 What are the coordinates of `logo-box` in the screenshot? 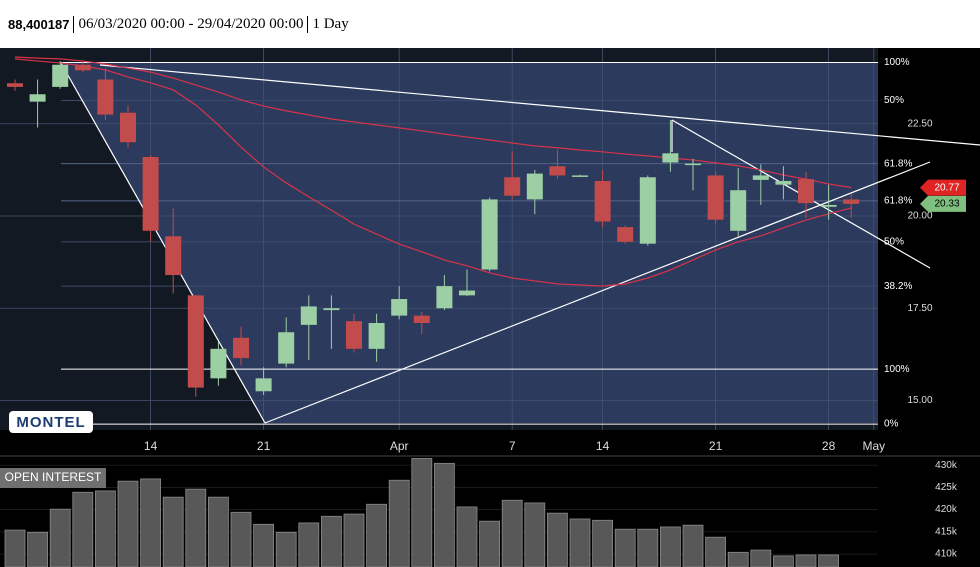 It's located at (51, 422).